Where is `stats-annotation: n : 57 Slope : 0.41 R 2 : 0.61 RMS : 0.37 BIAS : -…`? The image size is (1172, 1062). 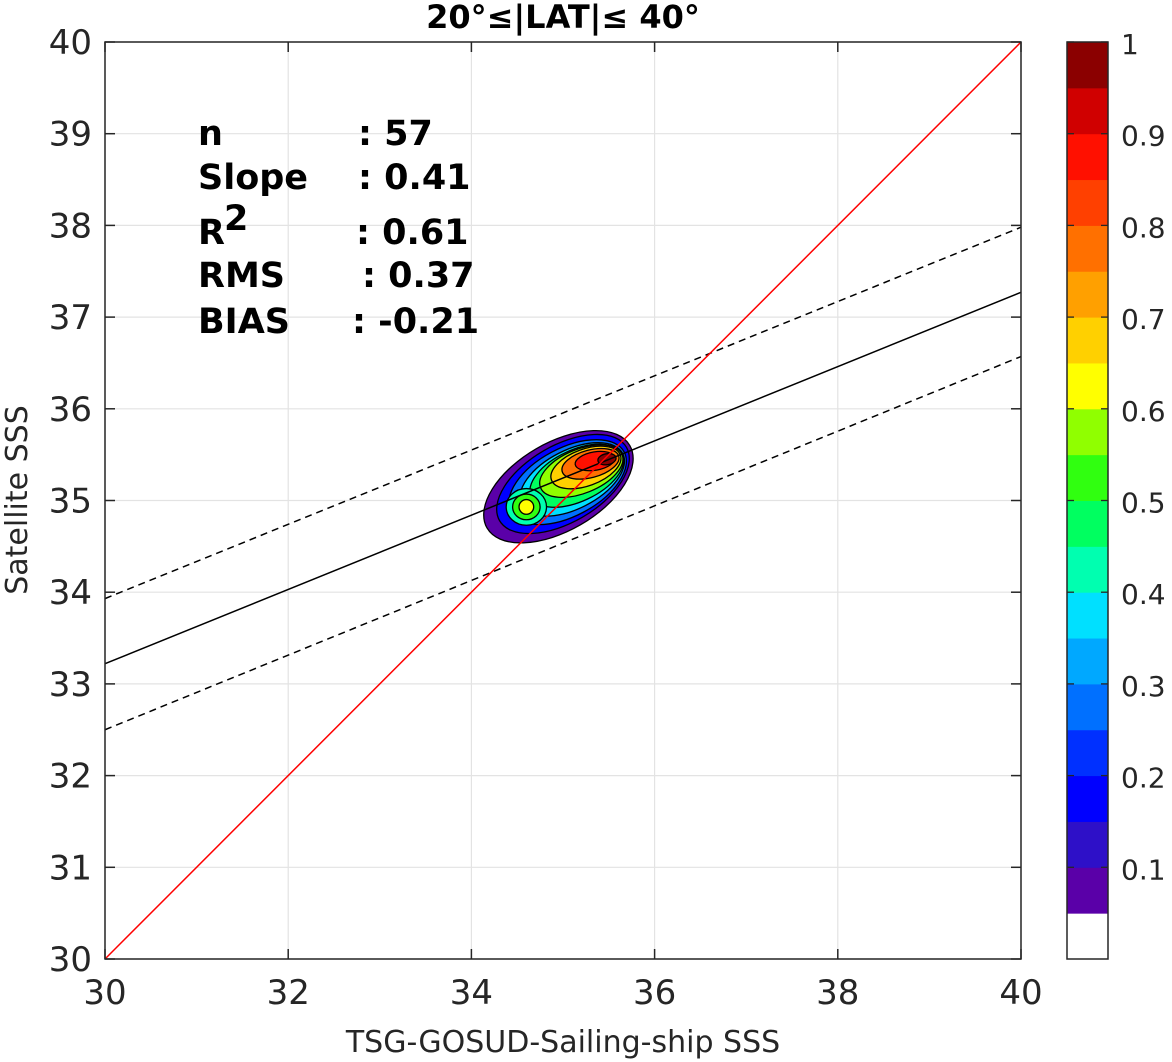
stats-annotation: n : 57 Slope : 0.41 R 2 : 0.61 RMS : 0.37 BIAS : -… is located at coordinates (338, 228).